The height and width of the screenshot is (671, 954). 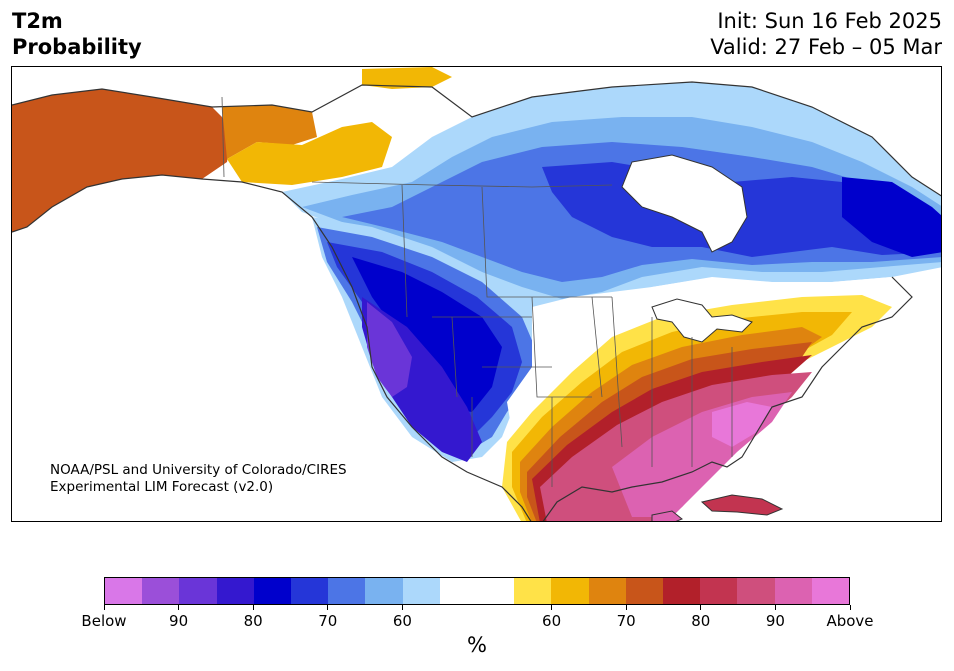 I want to click on yukon-mod-above-region, so click(x=269, y=132).